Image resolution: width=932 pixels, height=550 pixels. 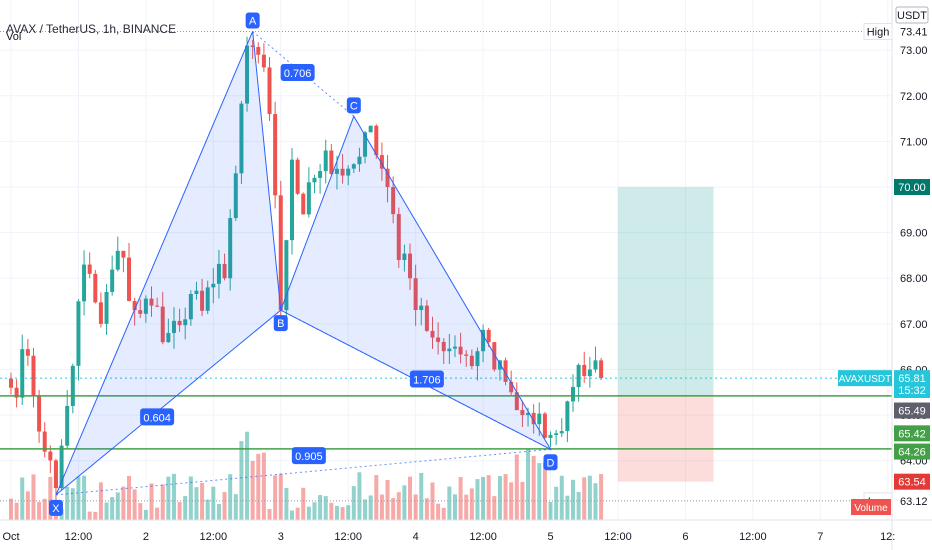 I want to click on price-tick-label: 71.00, so click(x=914, y=142).